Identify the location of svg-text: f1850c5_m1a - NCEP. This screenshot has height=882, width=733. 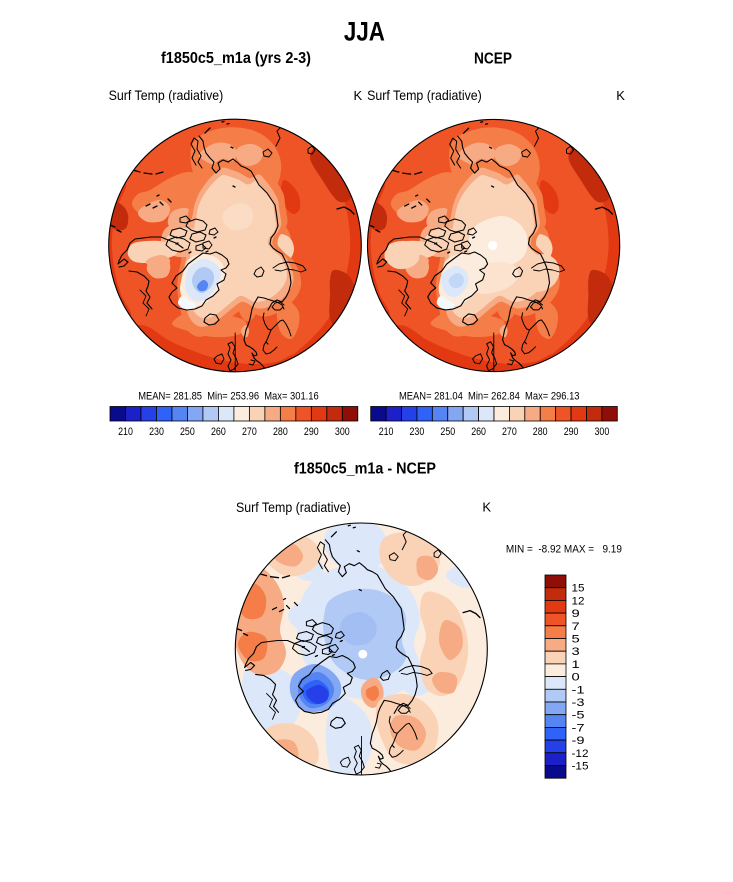
(365, 469).